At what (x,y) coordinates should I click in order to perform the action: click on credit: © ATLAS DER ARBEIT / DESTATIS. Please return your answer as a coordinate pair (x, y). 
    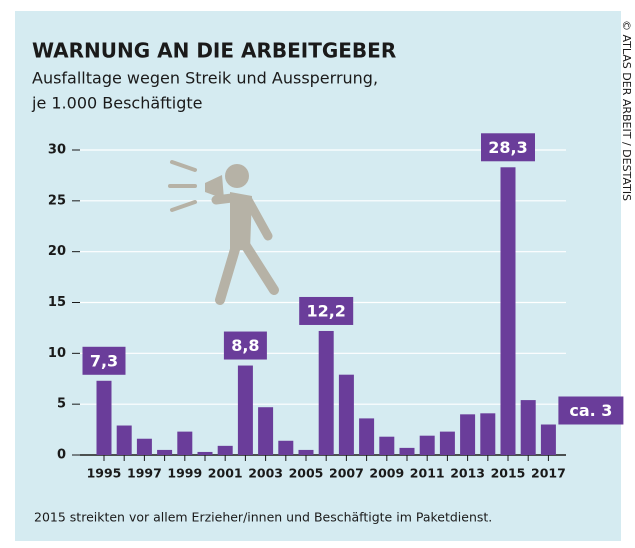
    Looking at the image, I should click on (626, 110).